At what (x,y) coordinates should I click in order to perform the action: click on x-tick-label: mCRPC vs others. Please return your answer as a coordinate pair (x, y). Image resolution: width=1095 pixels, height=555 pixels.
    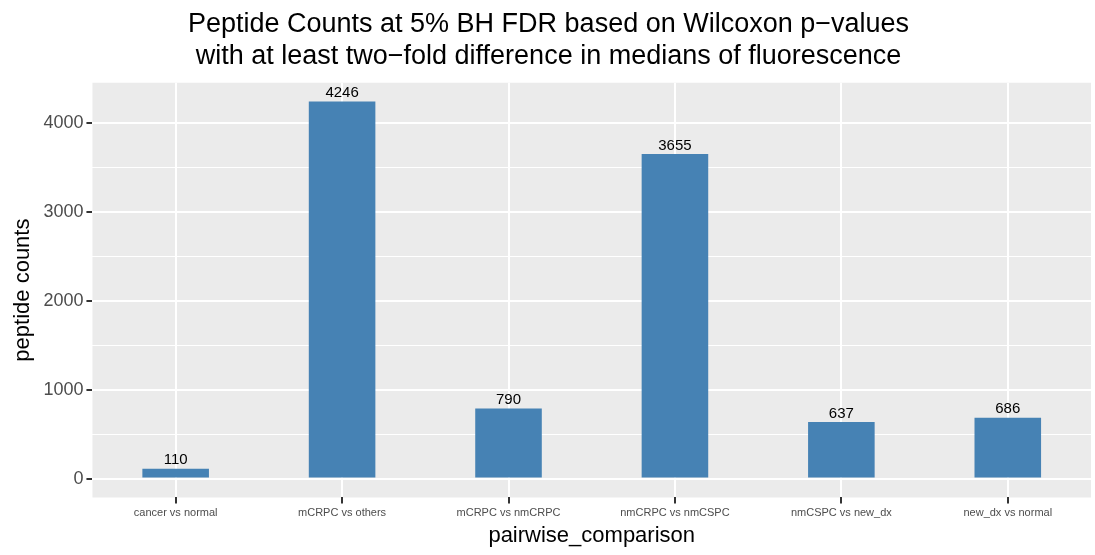
    Looking at the image, I should click on (342, 512).